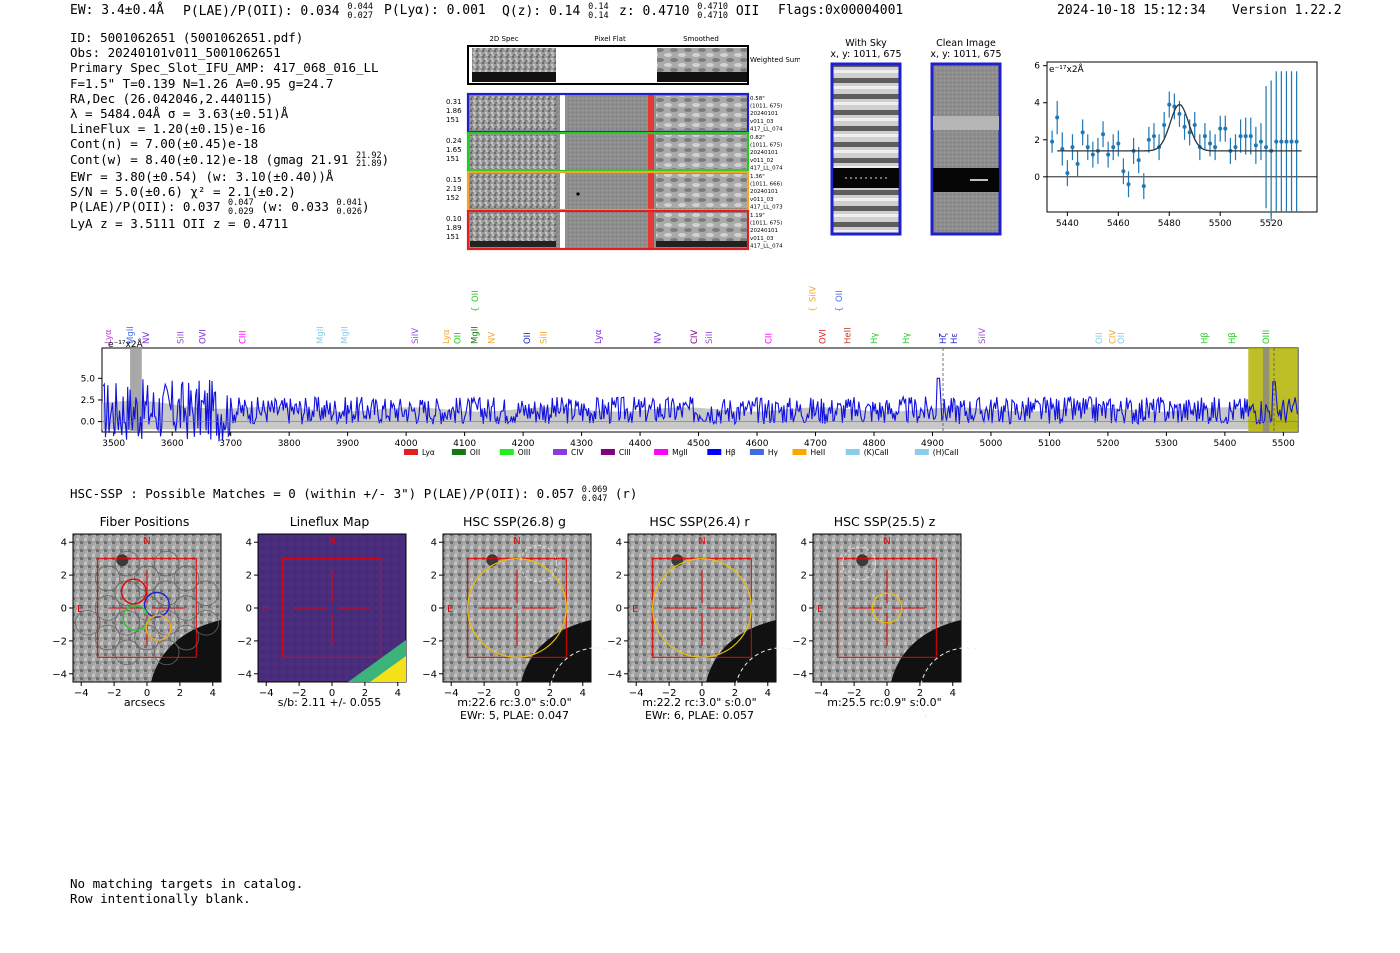 This screenshot has width=1400, height=953. I want to click on hsc-summary-hi: 0.069, so click(594, 490).